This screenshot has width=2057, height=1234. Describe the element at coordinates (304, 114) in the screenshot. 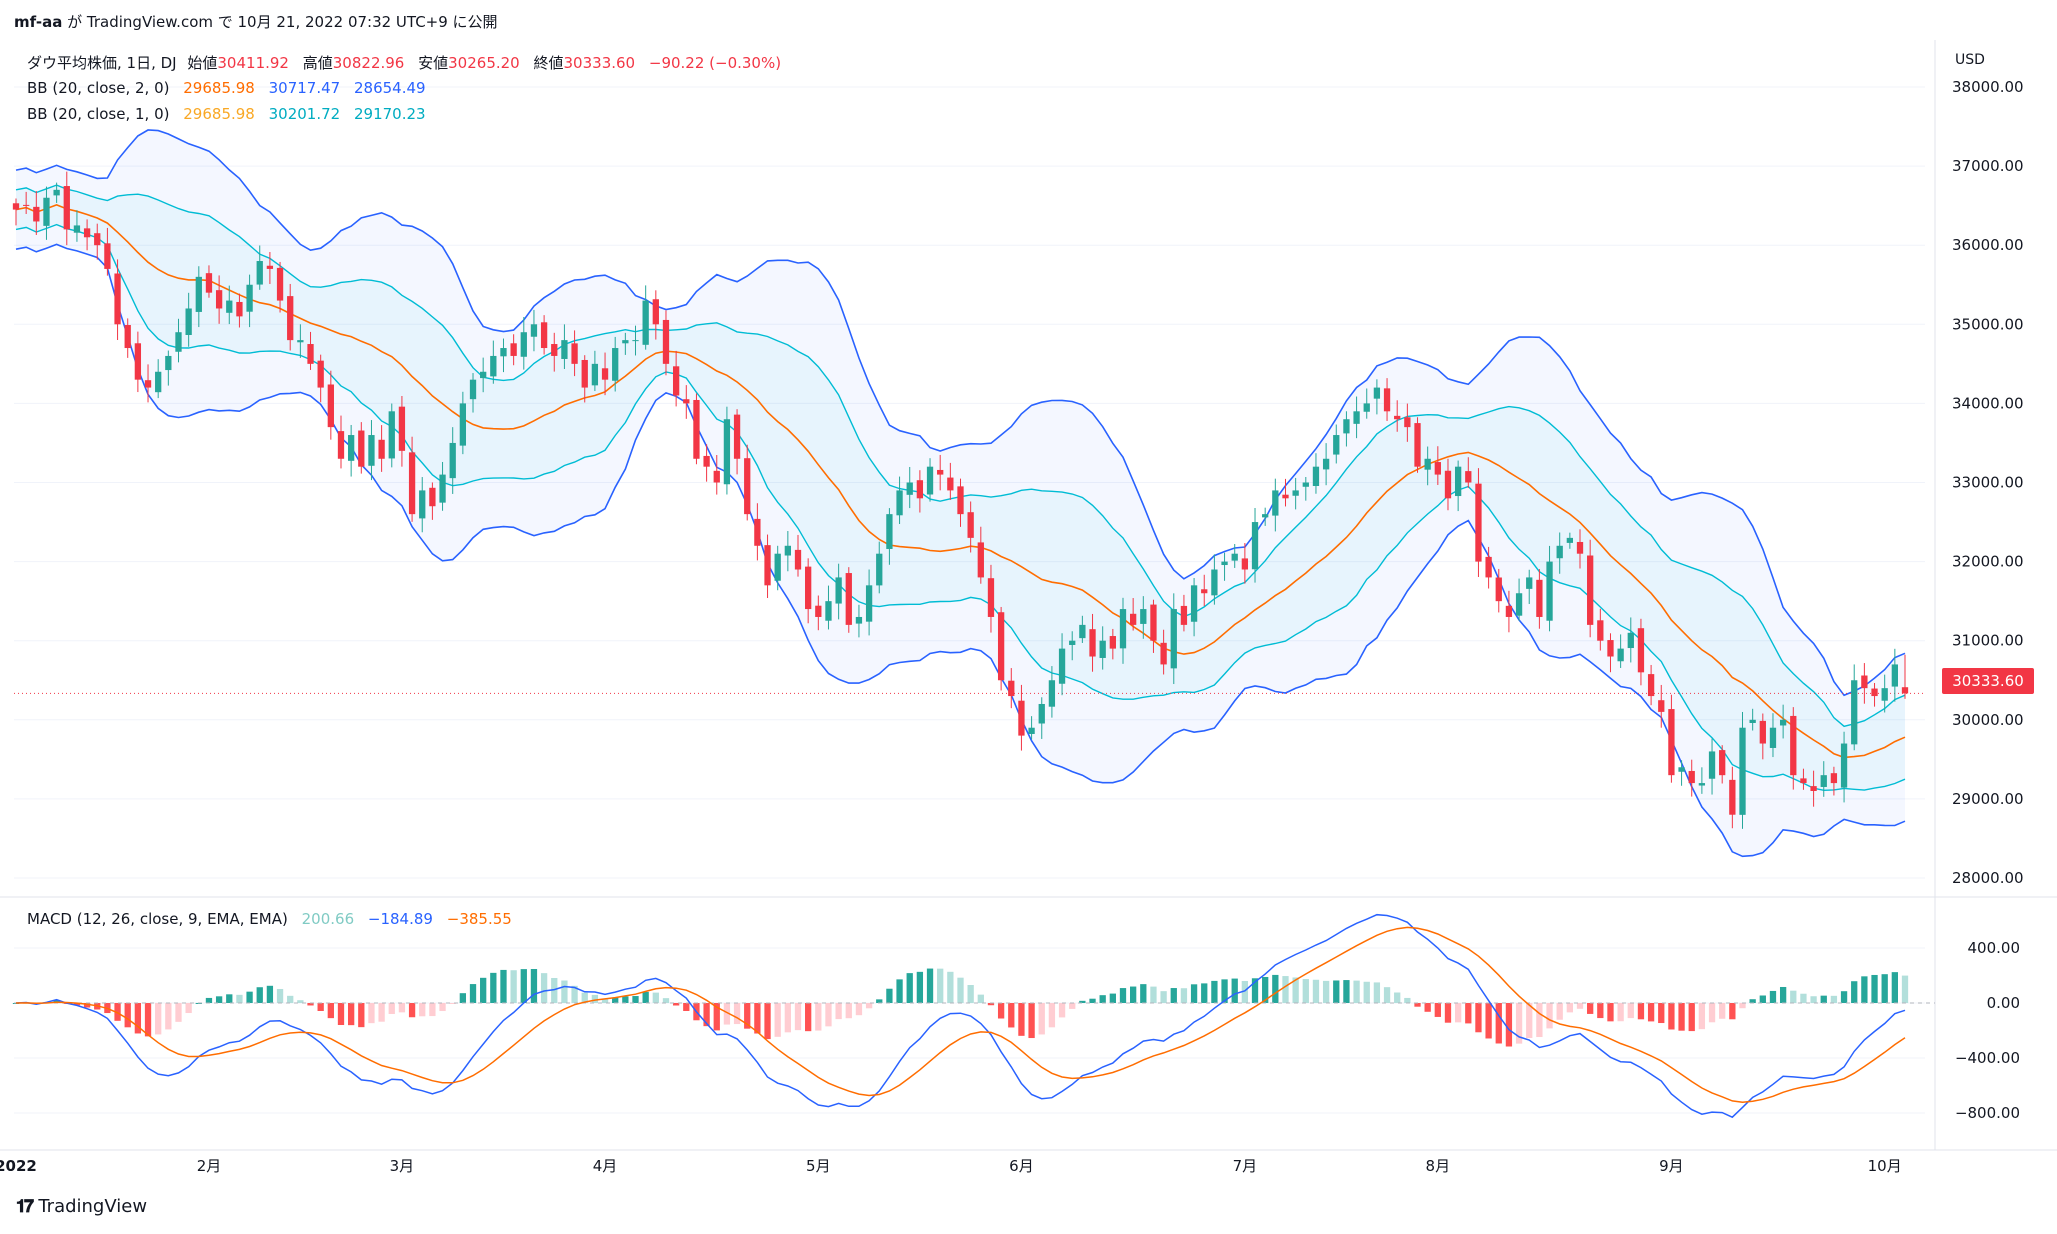

I see `bb2-upper-value: 30201.72` at that location.